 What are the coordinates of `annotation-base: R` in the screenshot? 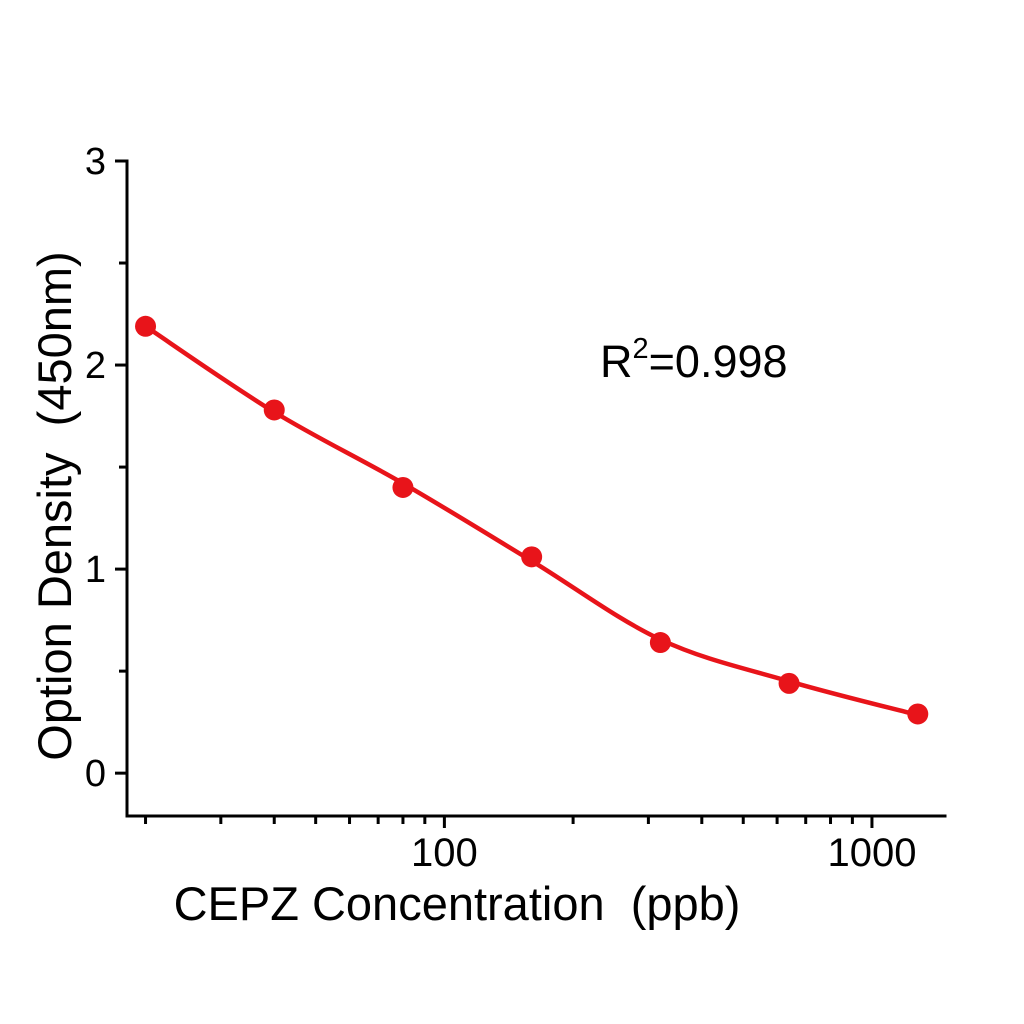 It's located at (616, 361).